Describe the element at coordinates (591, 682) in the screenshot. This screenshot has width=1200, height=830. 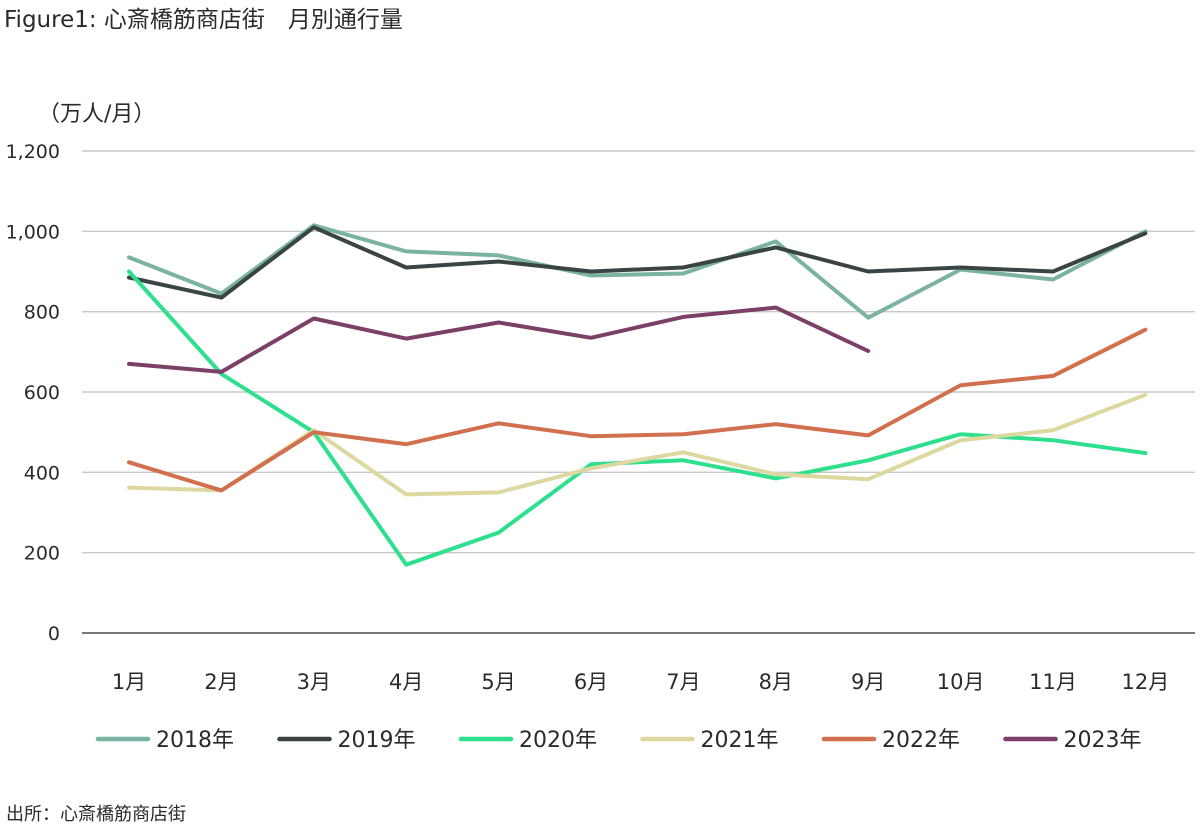
I see `x-tick-label: 6月` at that location.